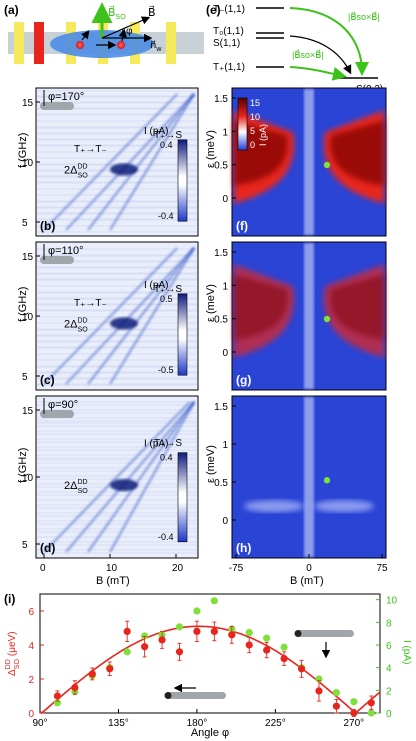  What do you see at coordinates (47, 380) in the screenshot?
I see `panel-letter-c: (c)` at bounding box center [47, 380].